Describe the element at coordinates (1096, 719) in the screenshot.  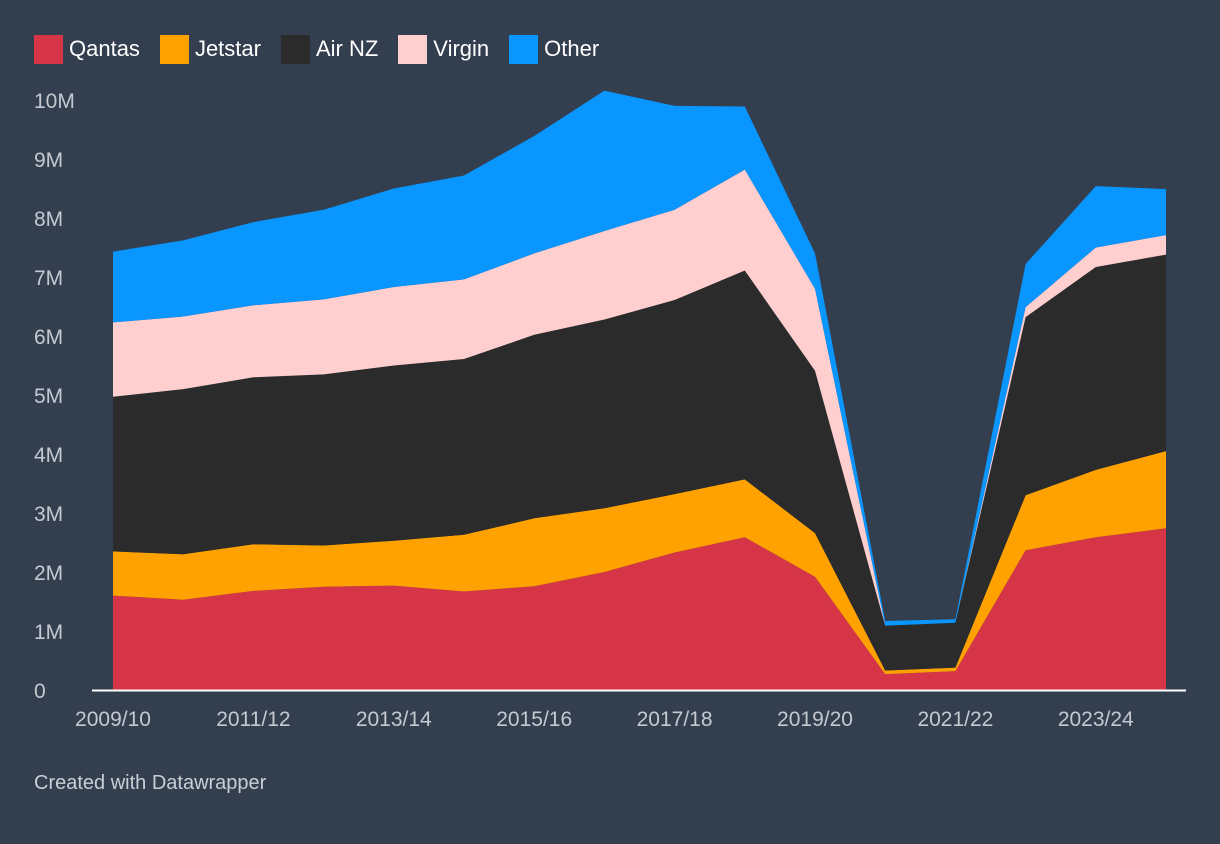
I see `x-tick-label: 2023/24` at that location.